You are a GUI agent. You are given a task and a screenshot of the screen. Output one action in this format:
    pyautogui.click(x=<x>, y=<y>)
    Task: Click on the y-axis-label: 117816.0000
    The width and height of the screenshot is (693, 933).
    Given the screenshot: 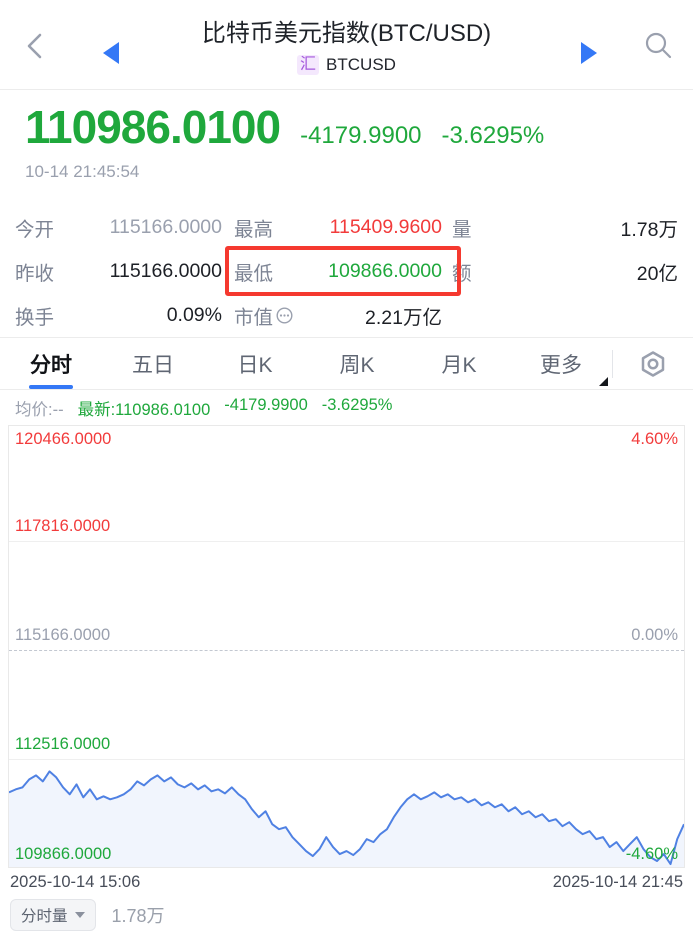 What is the action you would take?
    pyautogui.click(x=63, y=525)
    